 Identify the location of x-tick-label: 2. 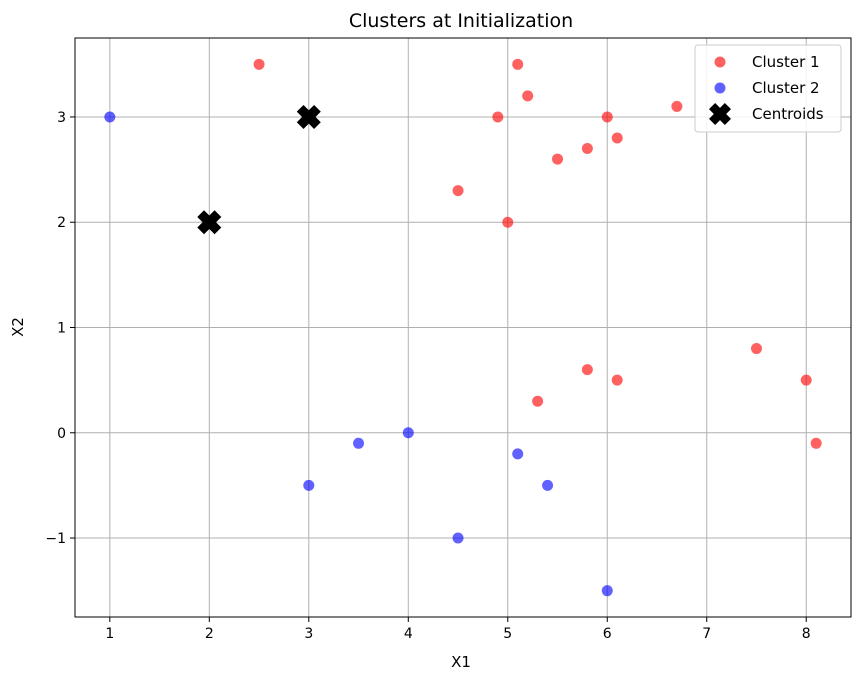
(209, 634).